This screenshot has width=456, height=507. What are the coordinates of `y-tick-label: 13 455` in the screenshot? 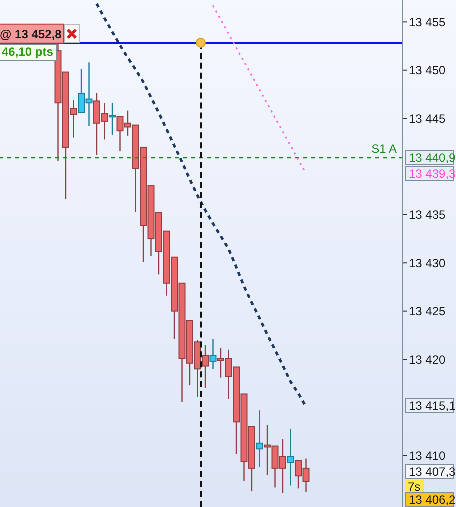 It's located at (427, 22).